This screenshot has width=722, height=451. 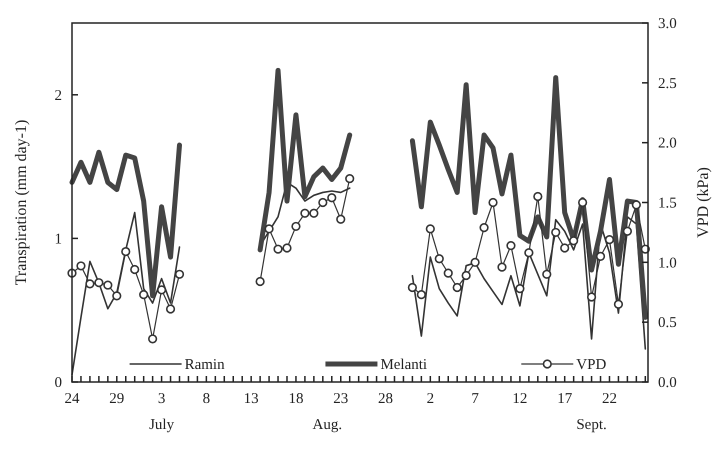 I want to click on legend-label: Melanti, so click(x=404, y=365).